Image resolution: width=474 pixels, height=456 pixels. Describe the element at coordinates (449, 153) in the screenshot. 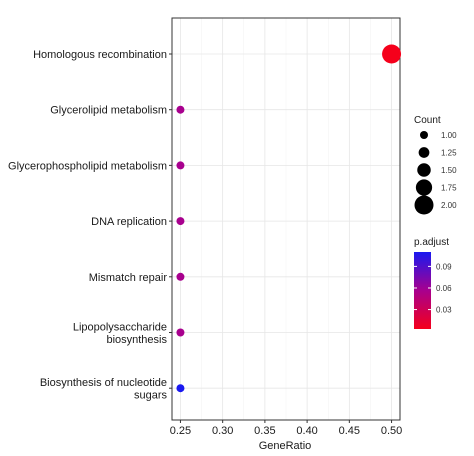

I see `count-legend-label: 1.25` at that location.